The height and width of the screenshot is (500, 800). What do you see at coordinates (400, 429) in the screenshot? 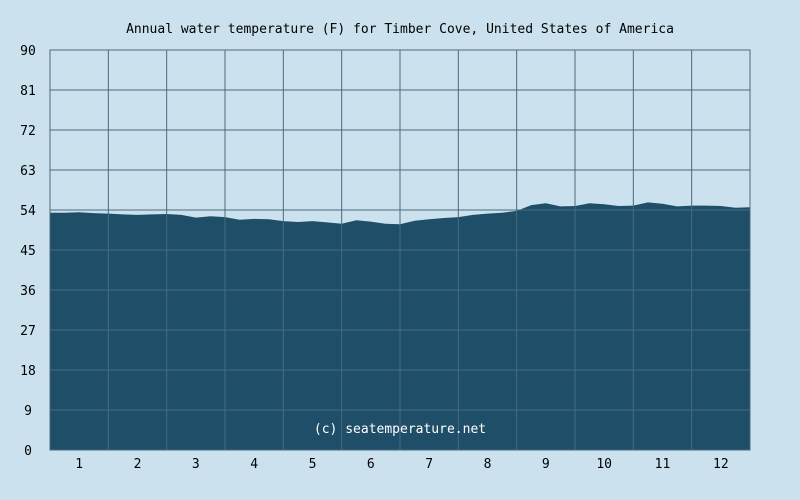
I see `watermark-text: (c) seatemperature.net` at bounding box center [400, 429].